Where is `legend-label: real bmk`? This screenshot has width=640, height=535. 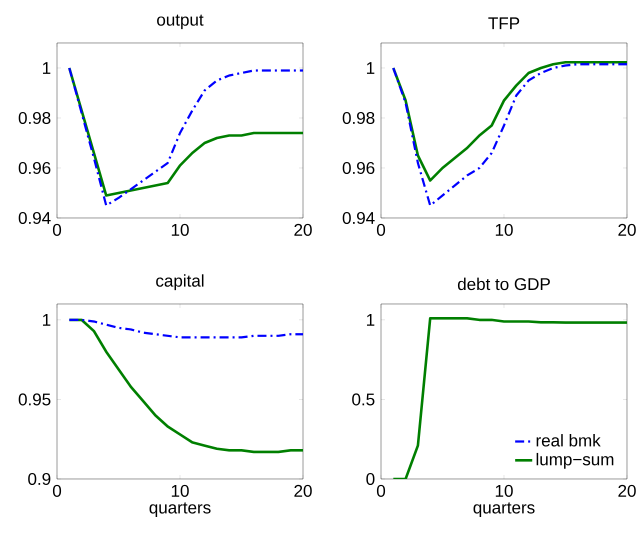
legend-label: real bmk is located at coordinates (568, 440).